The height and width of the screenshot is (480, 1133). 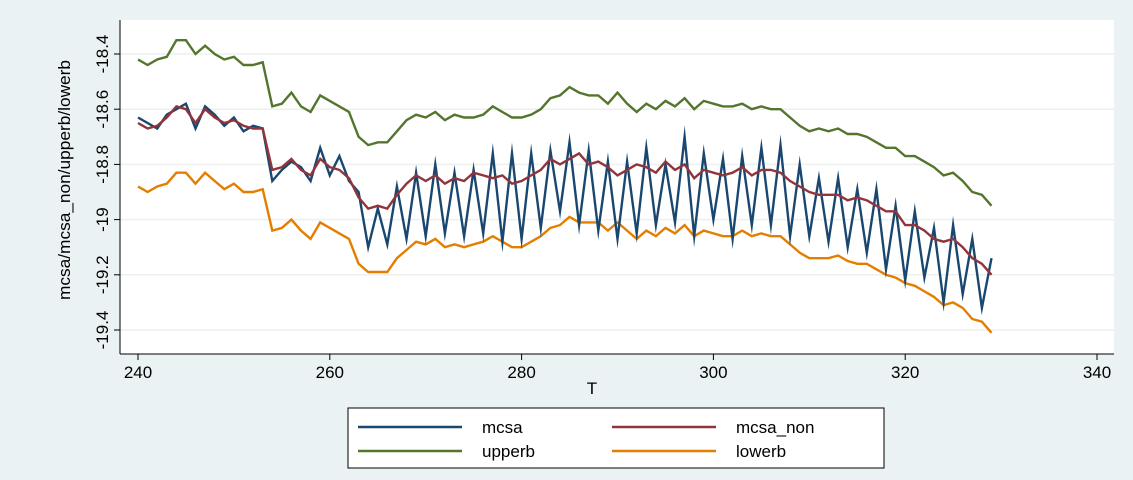 I want to click on legend-label-upperb: upperb, so click(x=508, y=451).